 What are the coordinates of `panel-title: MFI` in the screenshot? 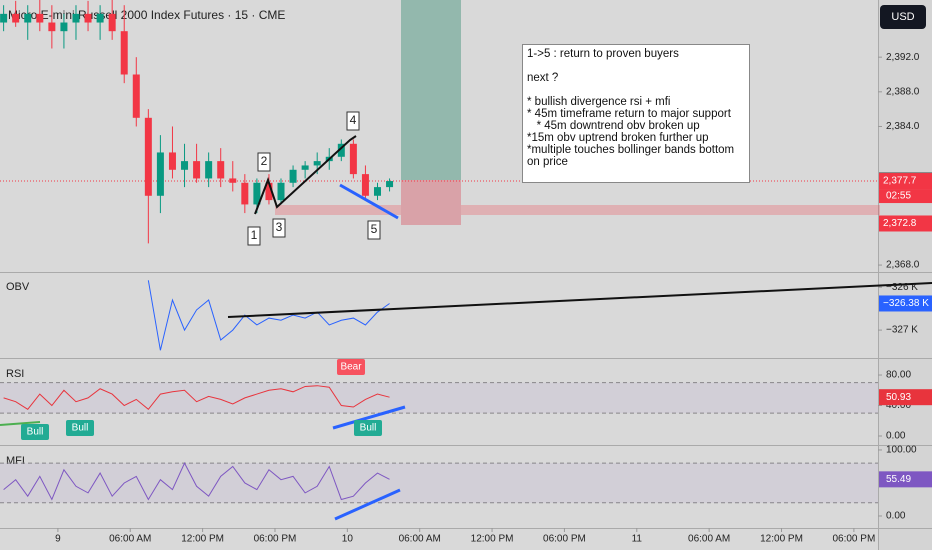 It's located at (15, 461).